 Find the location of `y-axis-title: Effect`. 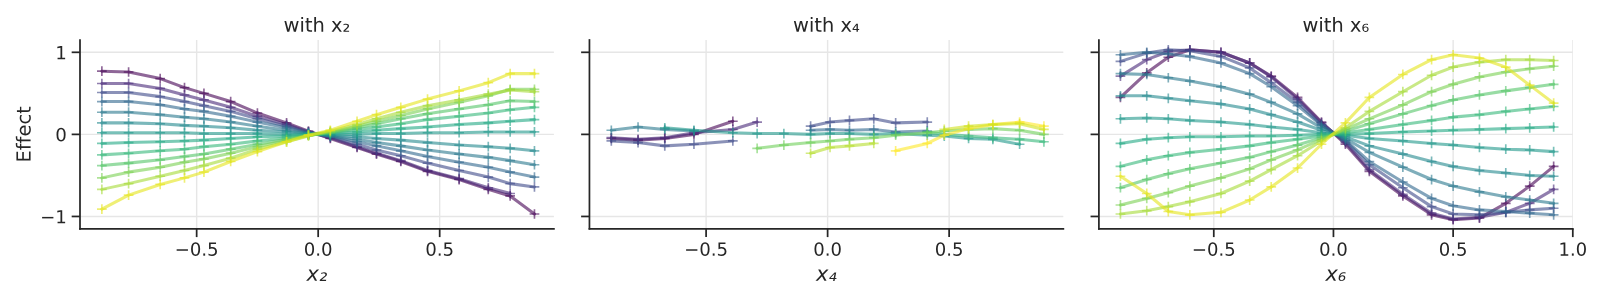

y-axis-title: Effect is located at coordinates (23, 133).